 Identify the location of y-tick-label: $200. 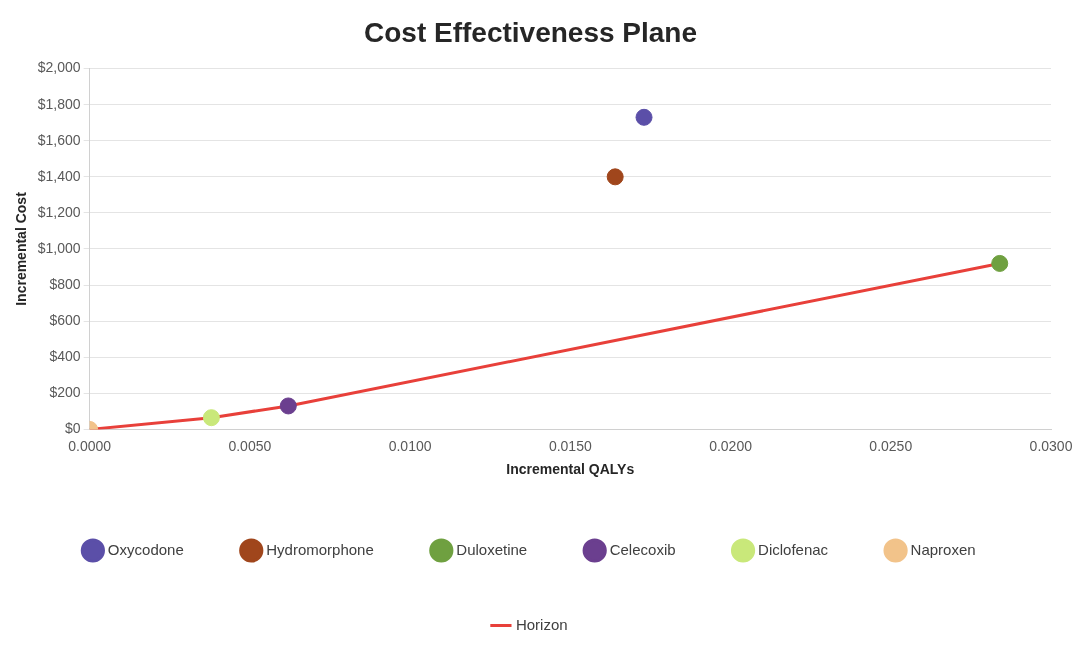
(65, 392).